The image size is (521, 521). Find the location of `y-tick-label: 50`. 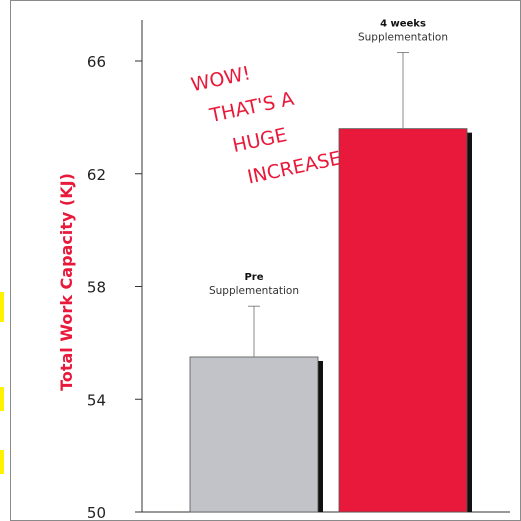

y-tick-label: 50 is located at coordinates (96, 512).